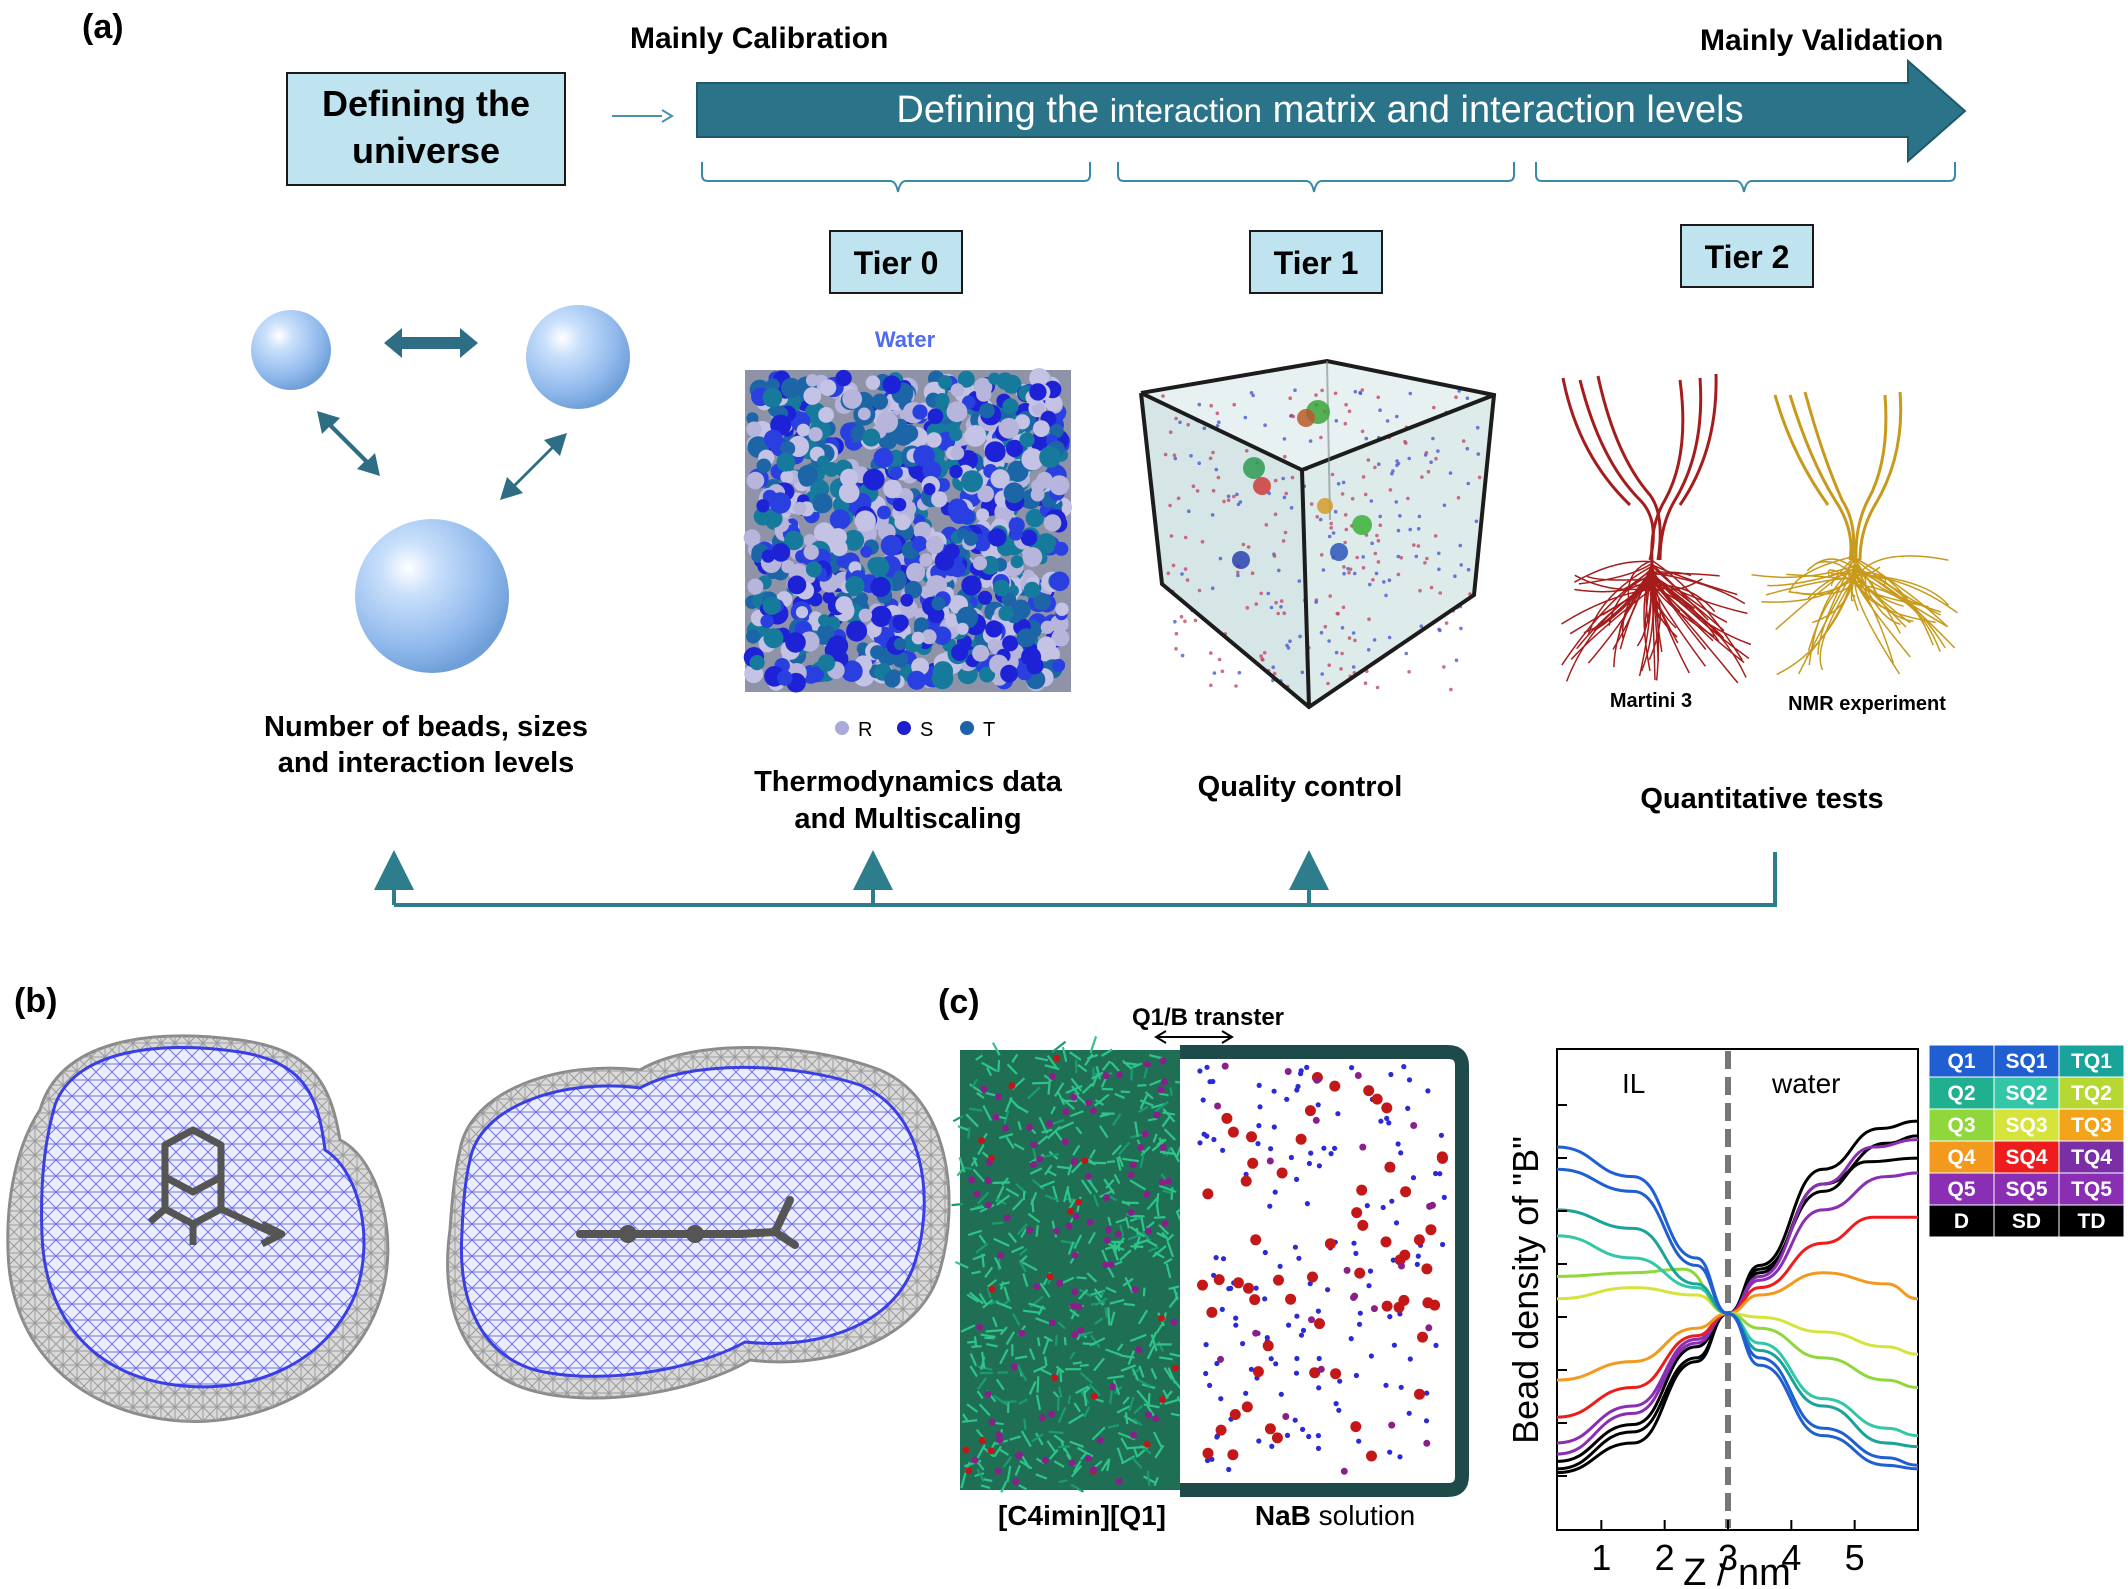 This screenshot has width=2128, height=1589. I want to click on mainly-calibration-header: Mainly Calibration, so click(759, 38).